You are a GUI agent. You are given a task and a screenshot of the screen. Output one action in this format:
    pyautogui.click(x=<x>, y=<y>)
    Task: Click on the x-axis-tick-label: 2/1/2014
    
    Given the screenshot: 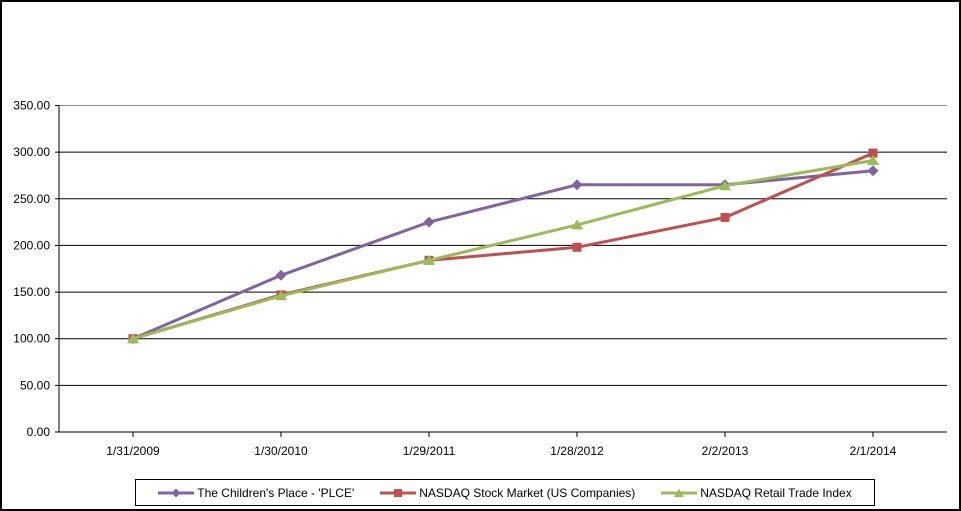 What is the action you would take?
    pyautogui.click(x=873, y=451)
    